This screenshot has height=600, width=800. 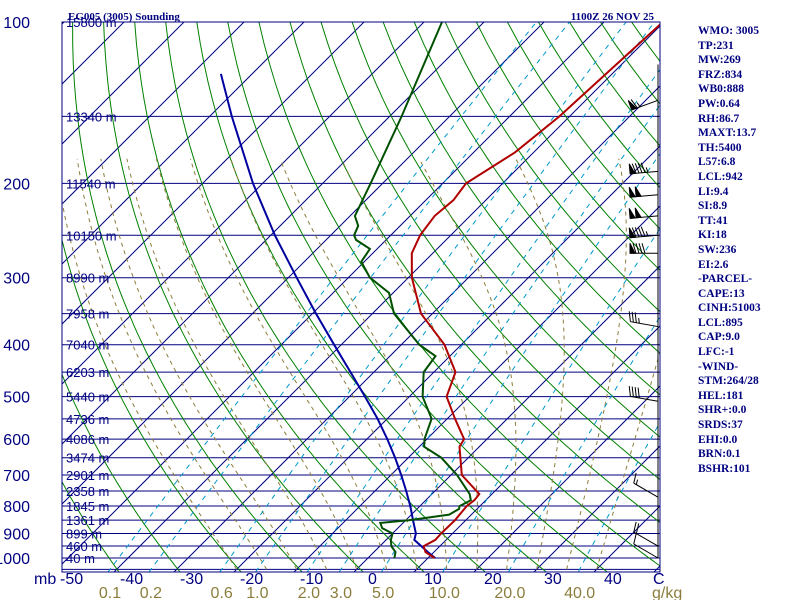 What do you see at coordinates (718, 439) in the screenshot?
I see `stability-index-item: EHI:0.0` at bounding box center [718, 439].